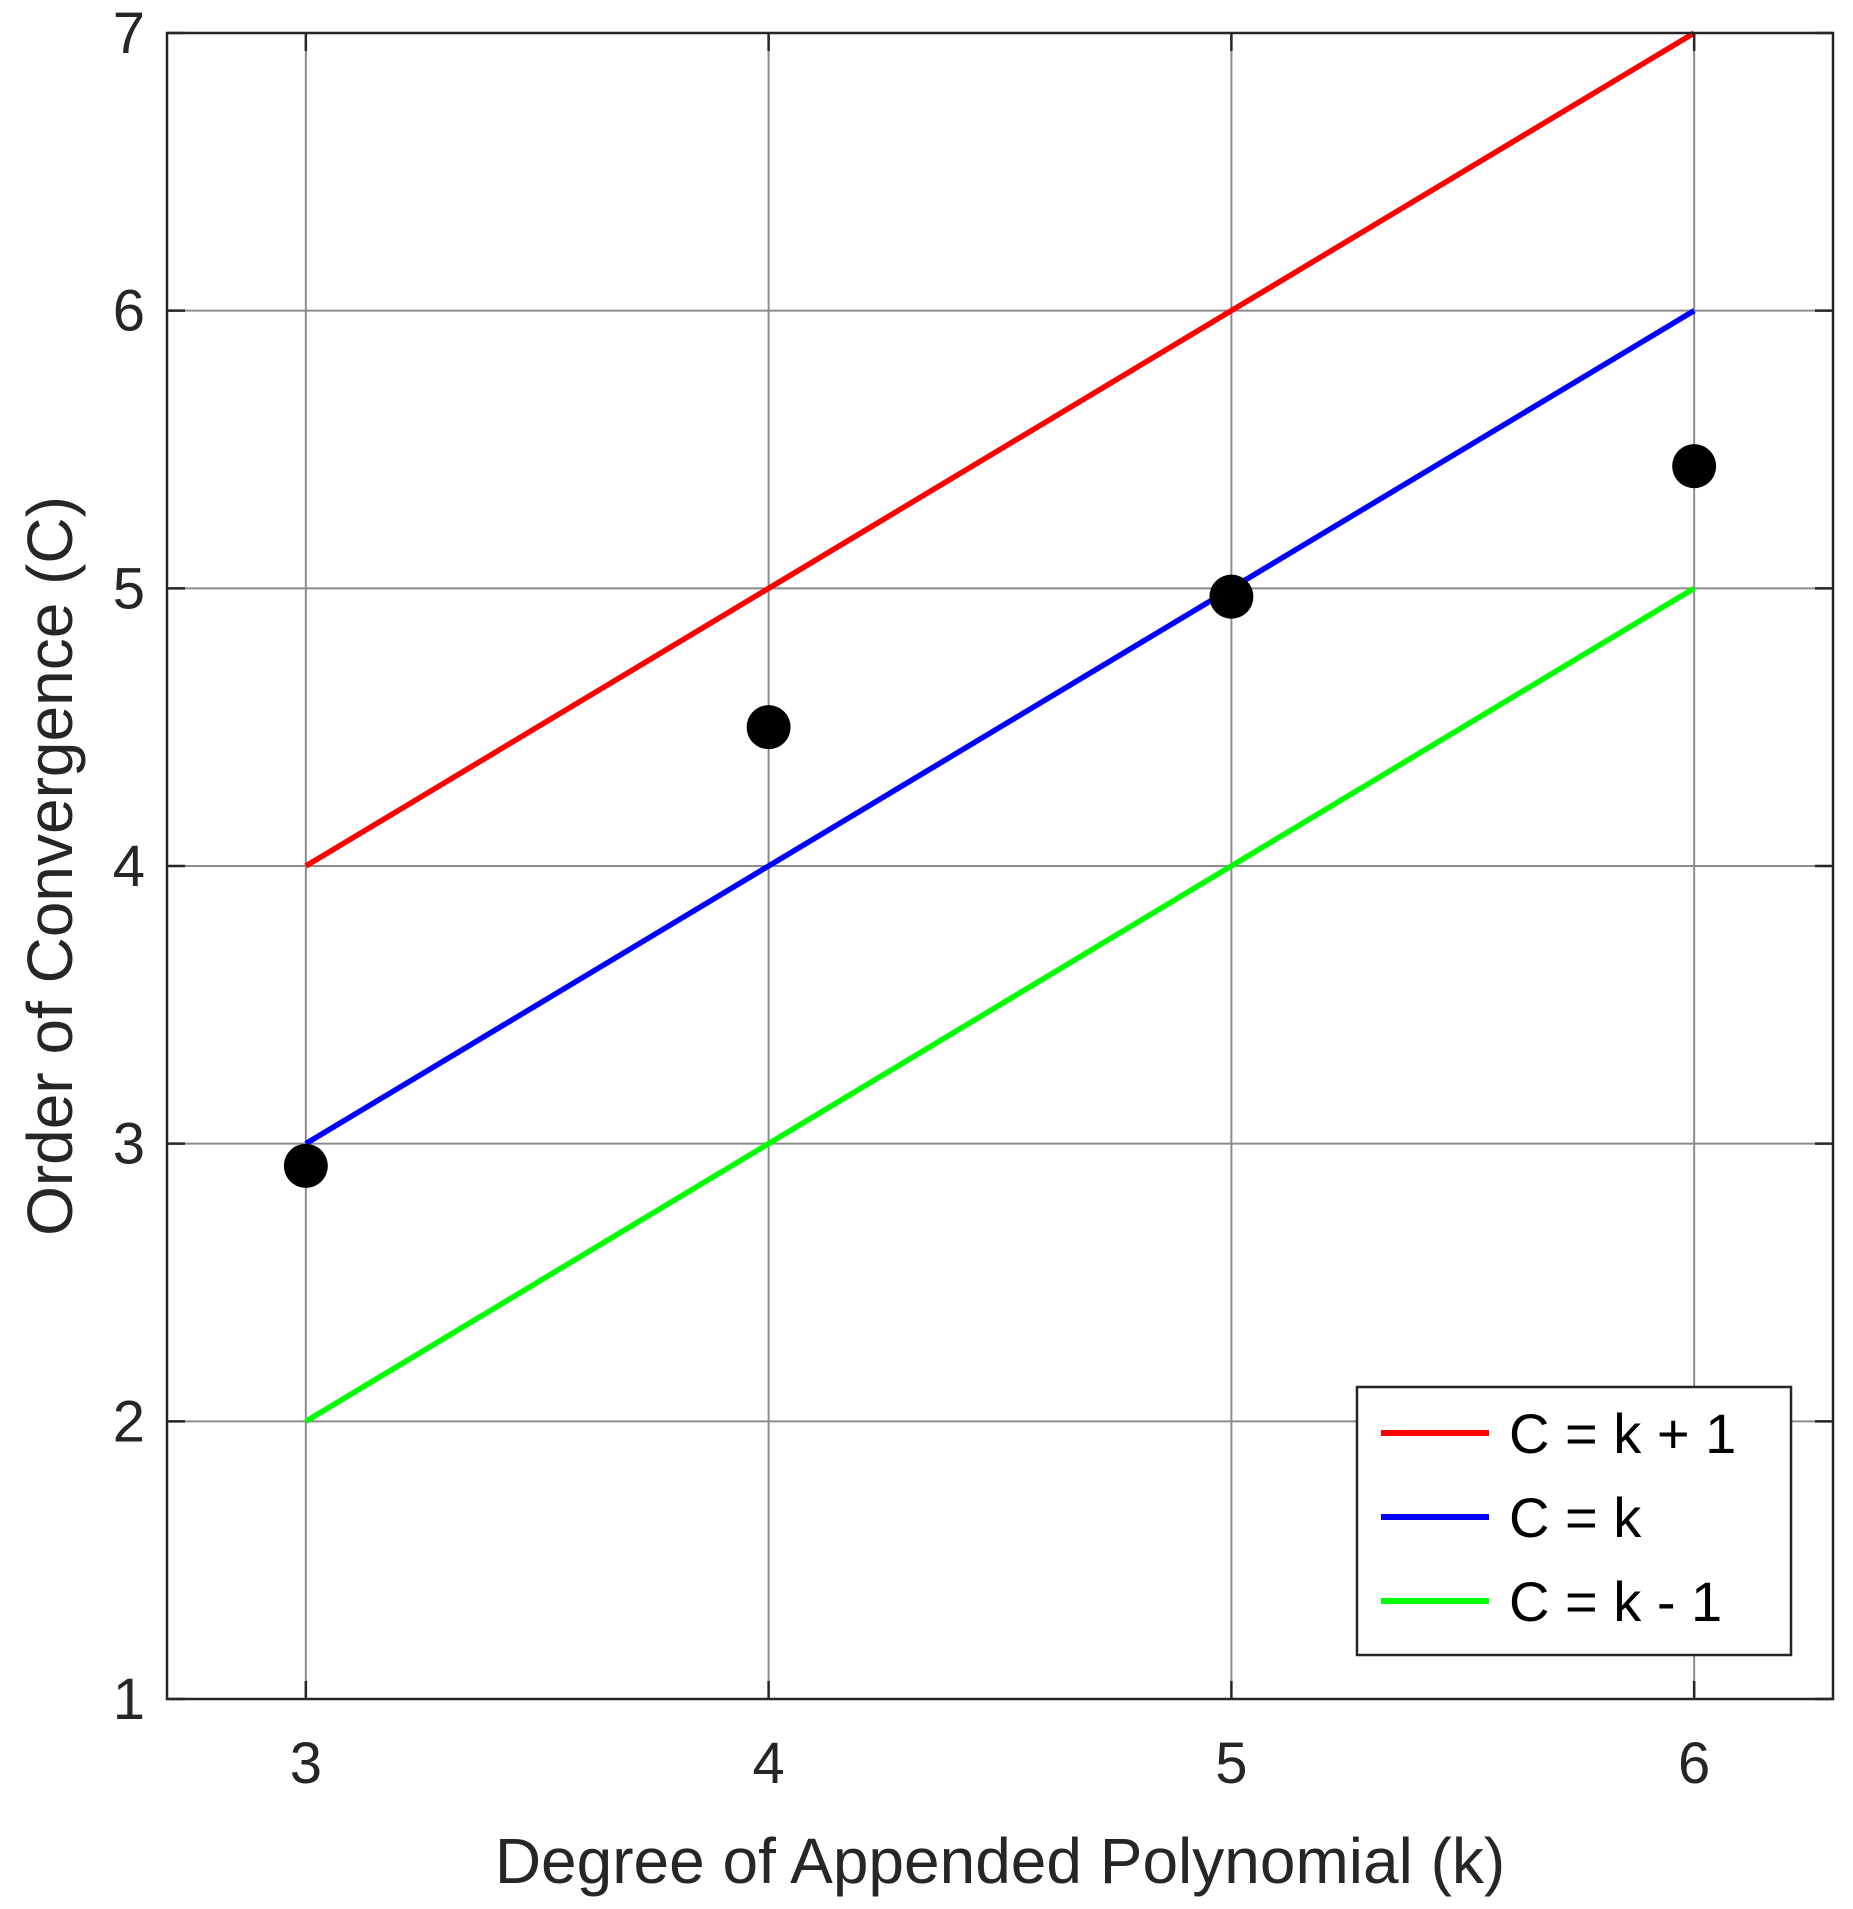 The height and width of the screenshot is (1909, 1853). What do you see at coordinates (129, 866) in the screenshot?
I see `y-tick-label: 4` at bounding box center [129, 866].